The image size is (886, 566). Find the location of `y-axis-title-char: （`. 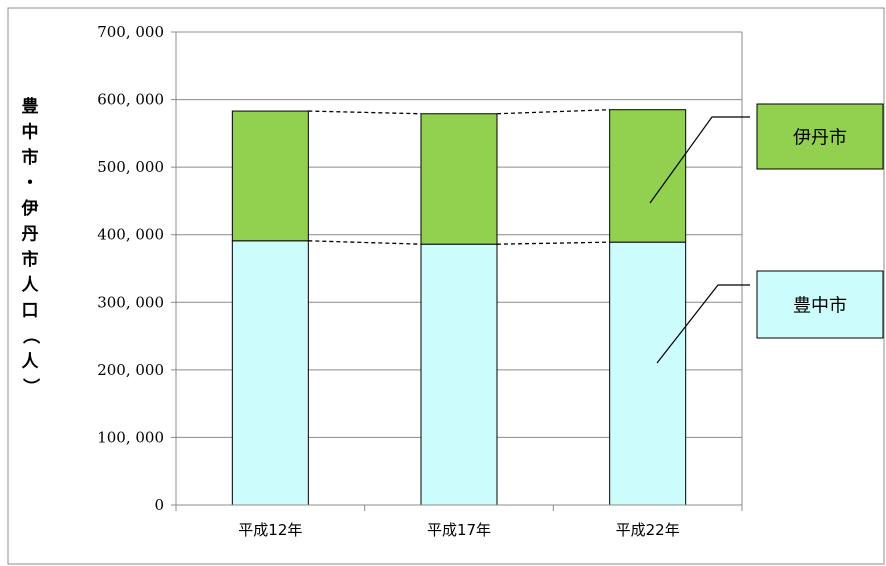

y-axis-title-char: （ is located at coordinates (30, 335).